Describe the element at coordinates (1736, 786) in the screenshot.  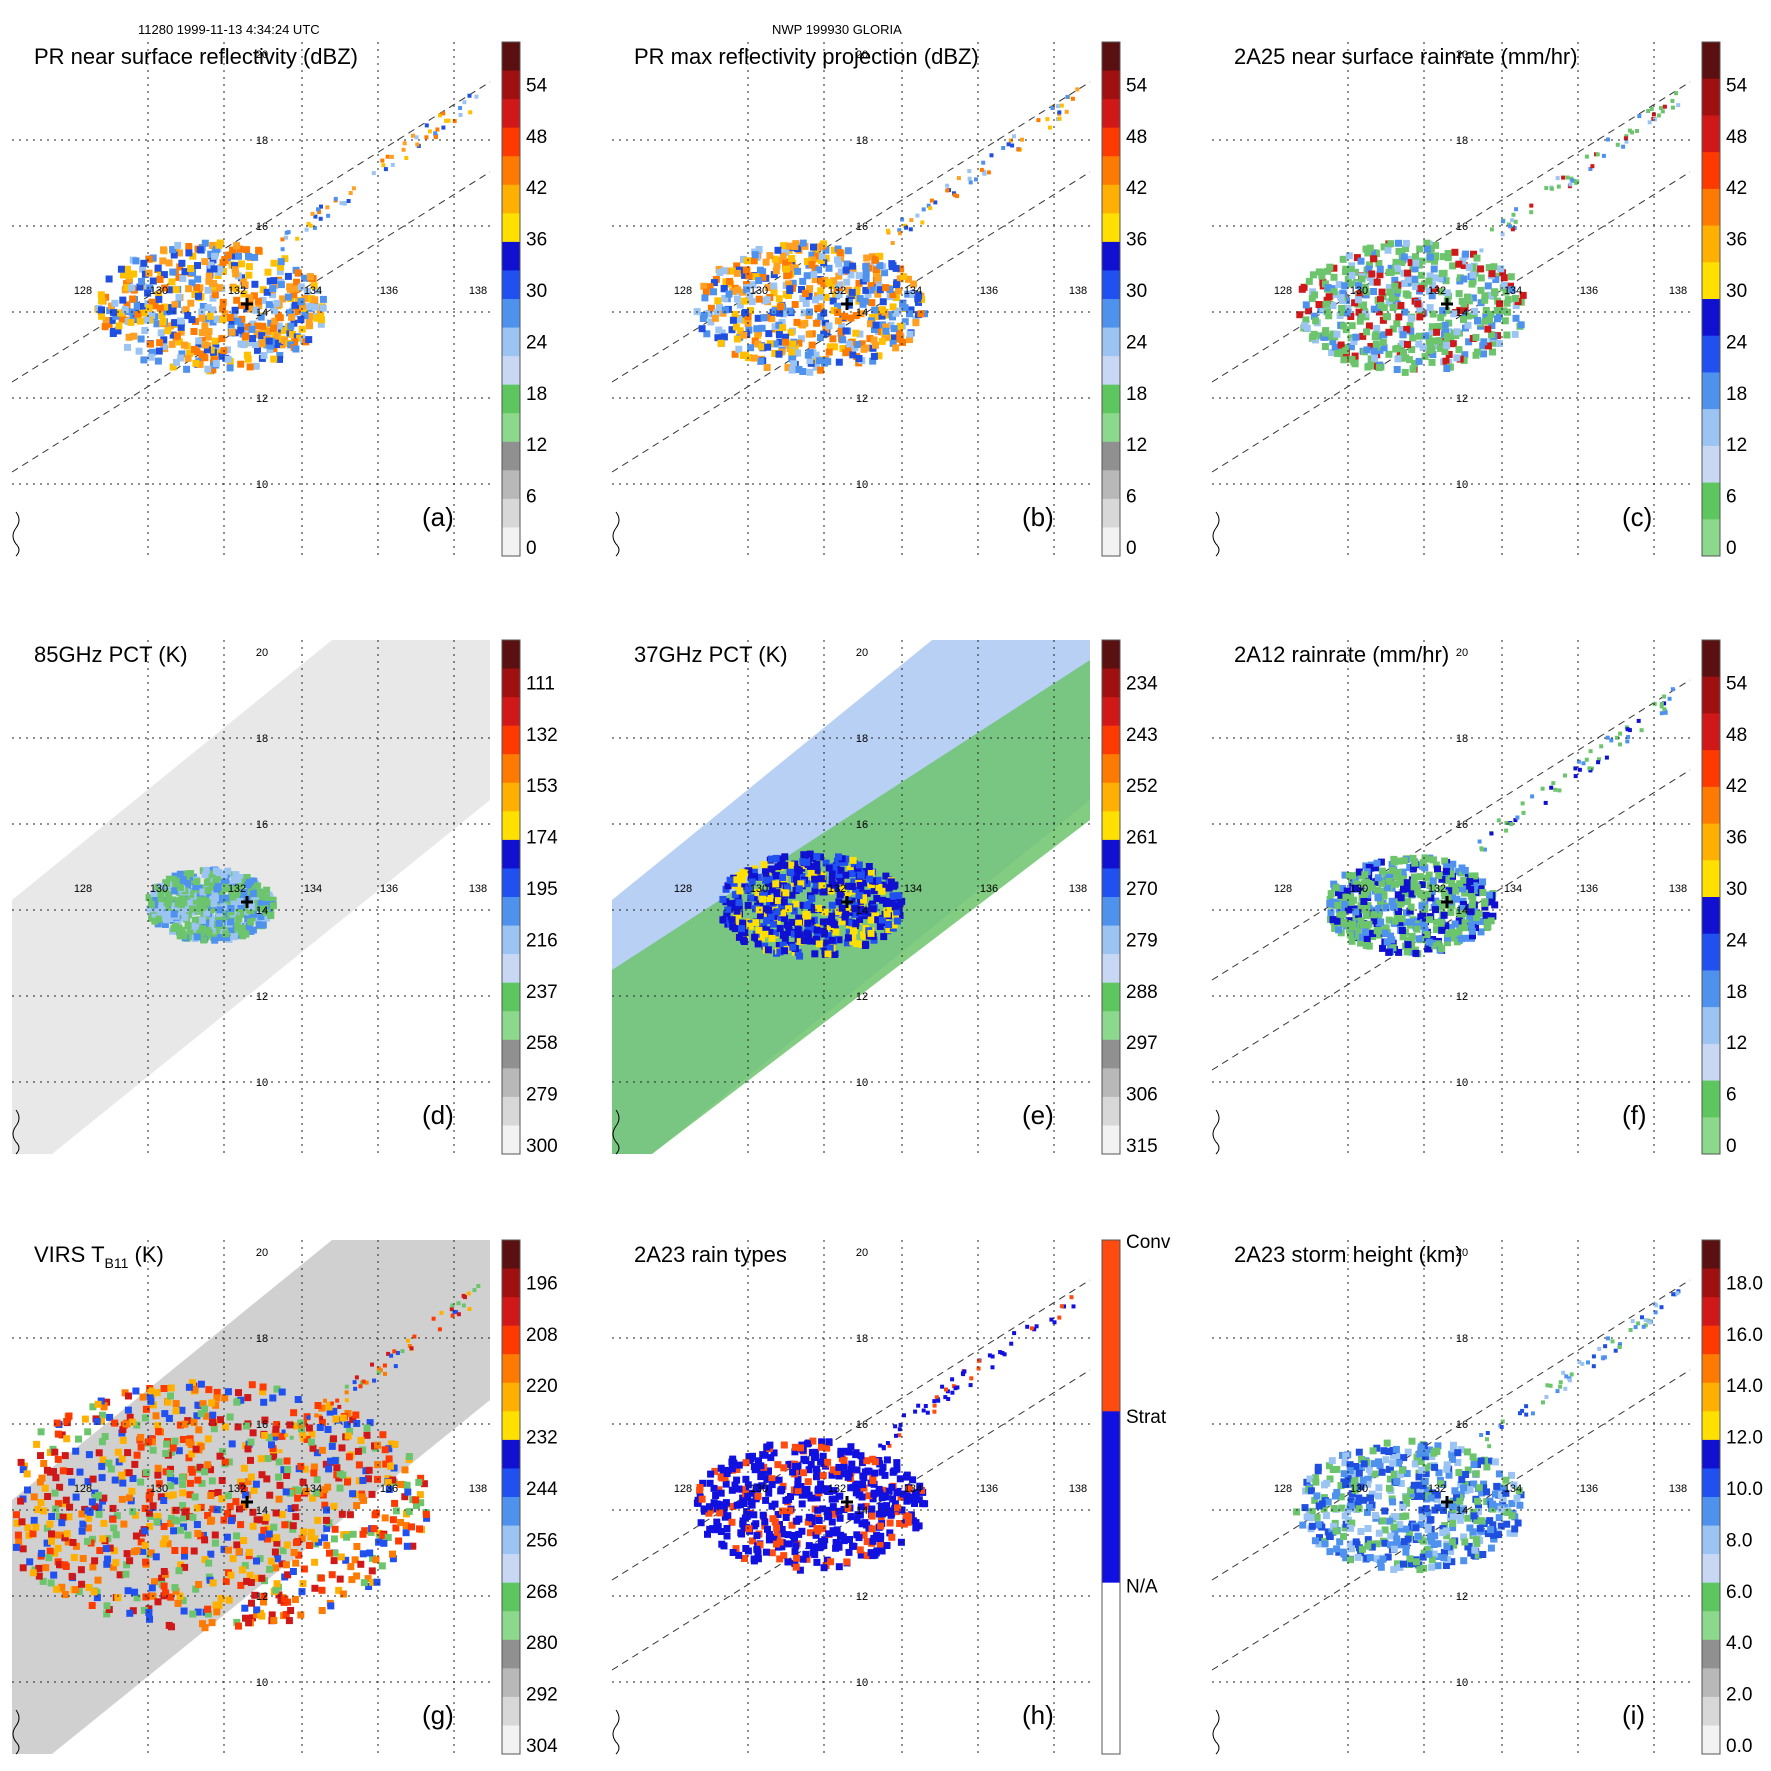
I see `colorbar-label: 42` at that location.